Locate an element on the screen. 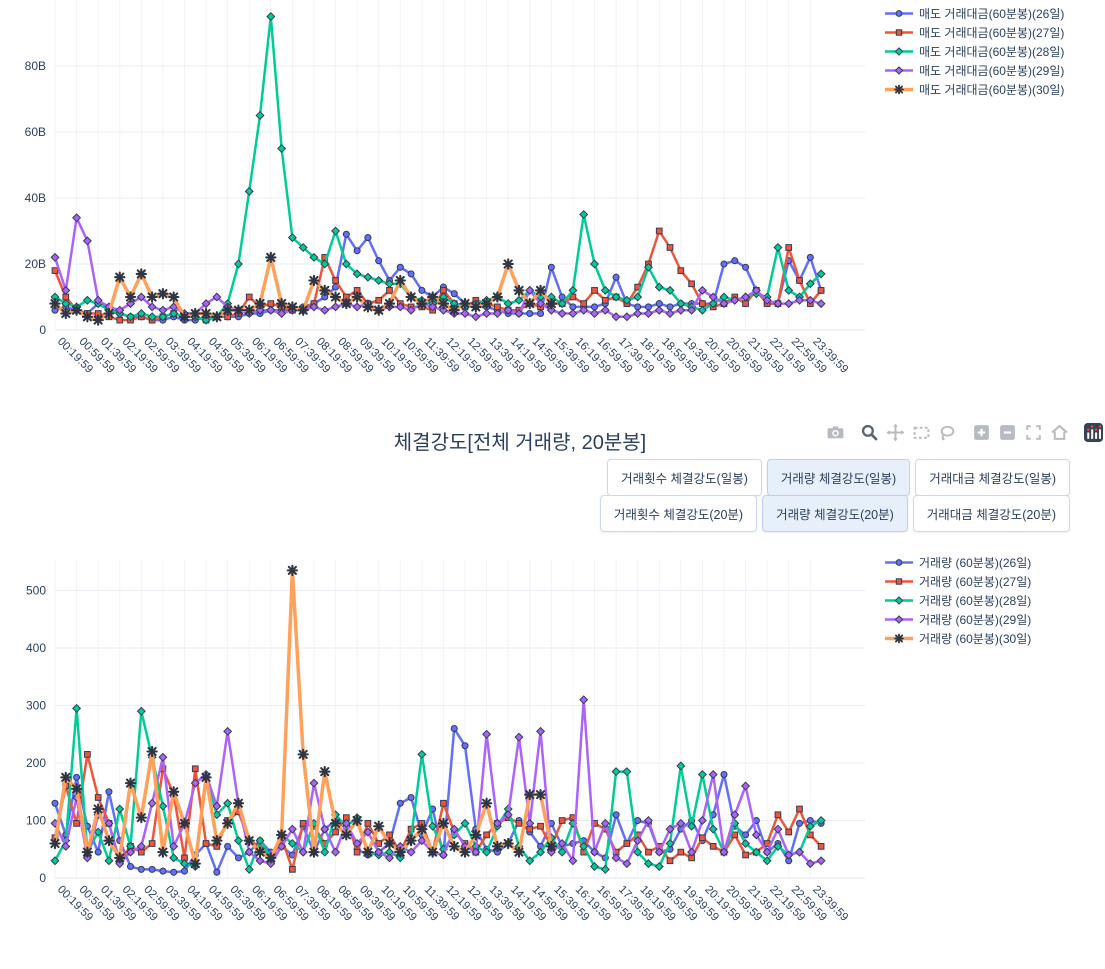 This screenshot has width=1105, height=969. plotly-modebar is located at coordinates (963, 432).